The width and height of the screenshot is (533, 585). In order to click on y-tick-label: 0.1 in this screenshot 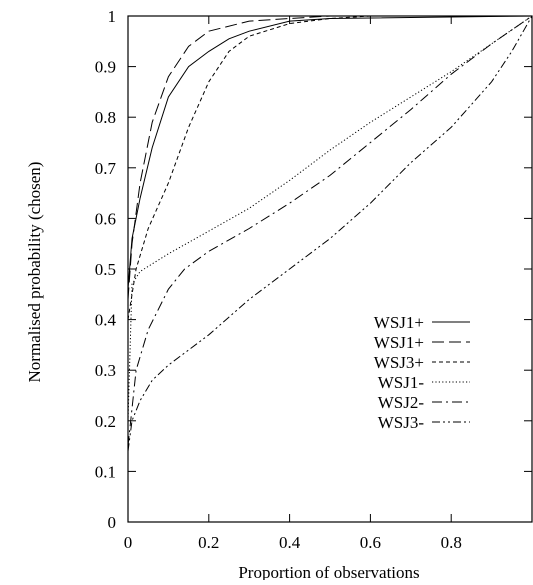, I will do `click(105, 471)`.